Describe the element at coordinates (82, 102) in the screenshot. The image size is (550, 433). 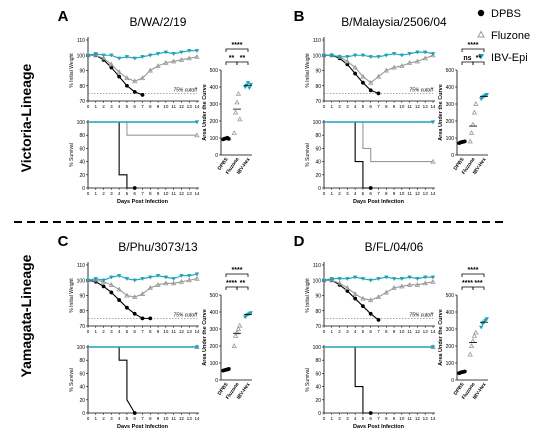
I see `panel-a-weight-ytick-label: 70` at that location.